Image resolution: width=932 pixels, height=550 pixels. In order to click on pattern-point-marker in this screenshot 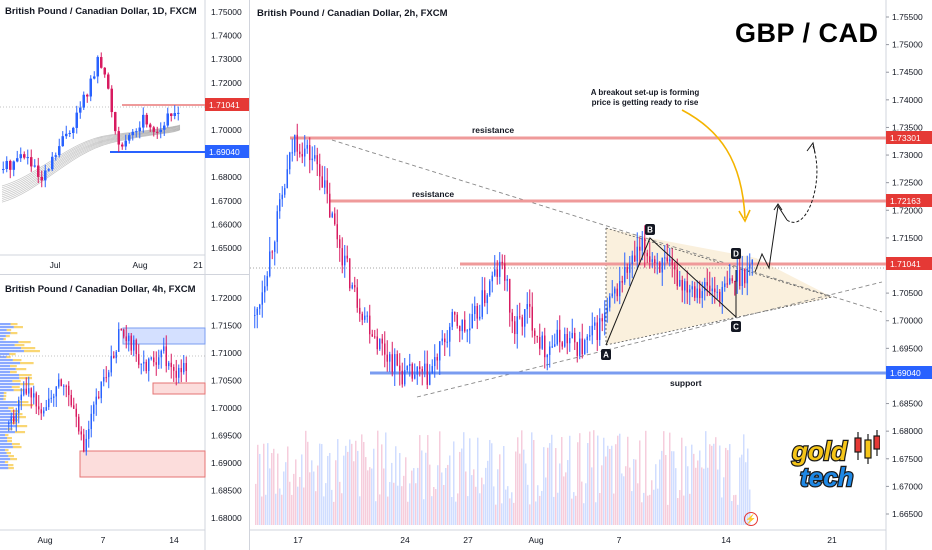, I will do `click(736, 326)`.